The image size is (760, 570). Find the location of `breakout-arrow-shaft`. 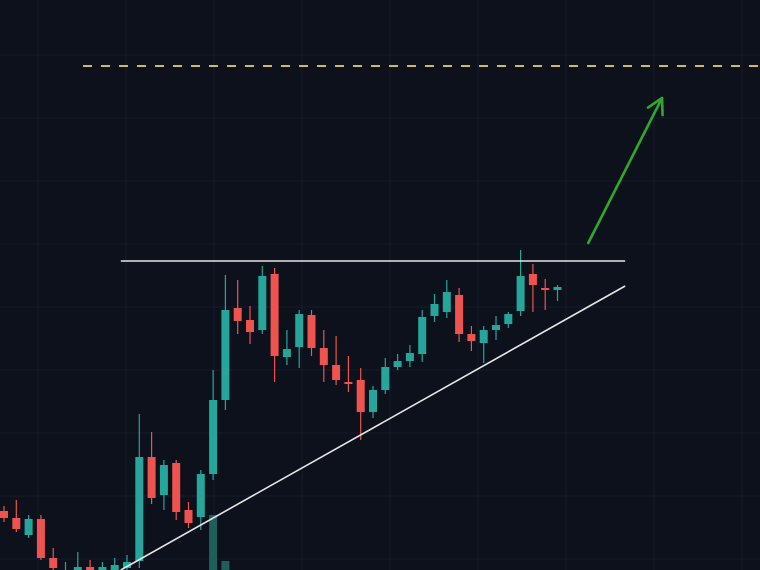

breakout-arrow-shaft is located at coordinates (625, 170).